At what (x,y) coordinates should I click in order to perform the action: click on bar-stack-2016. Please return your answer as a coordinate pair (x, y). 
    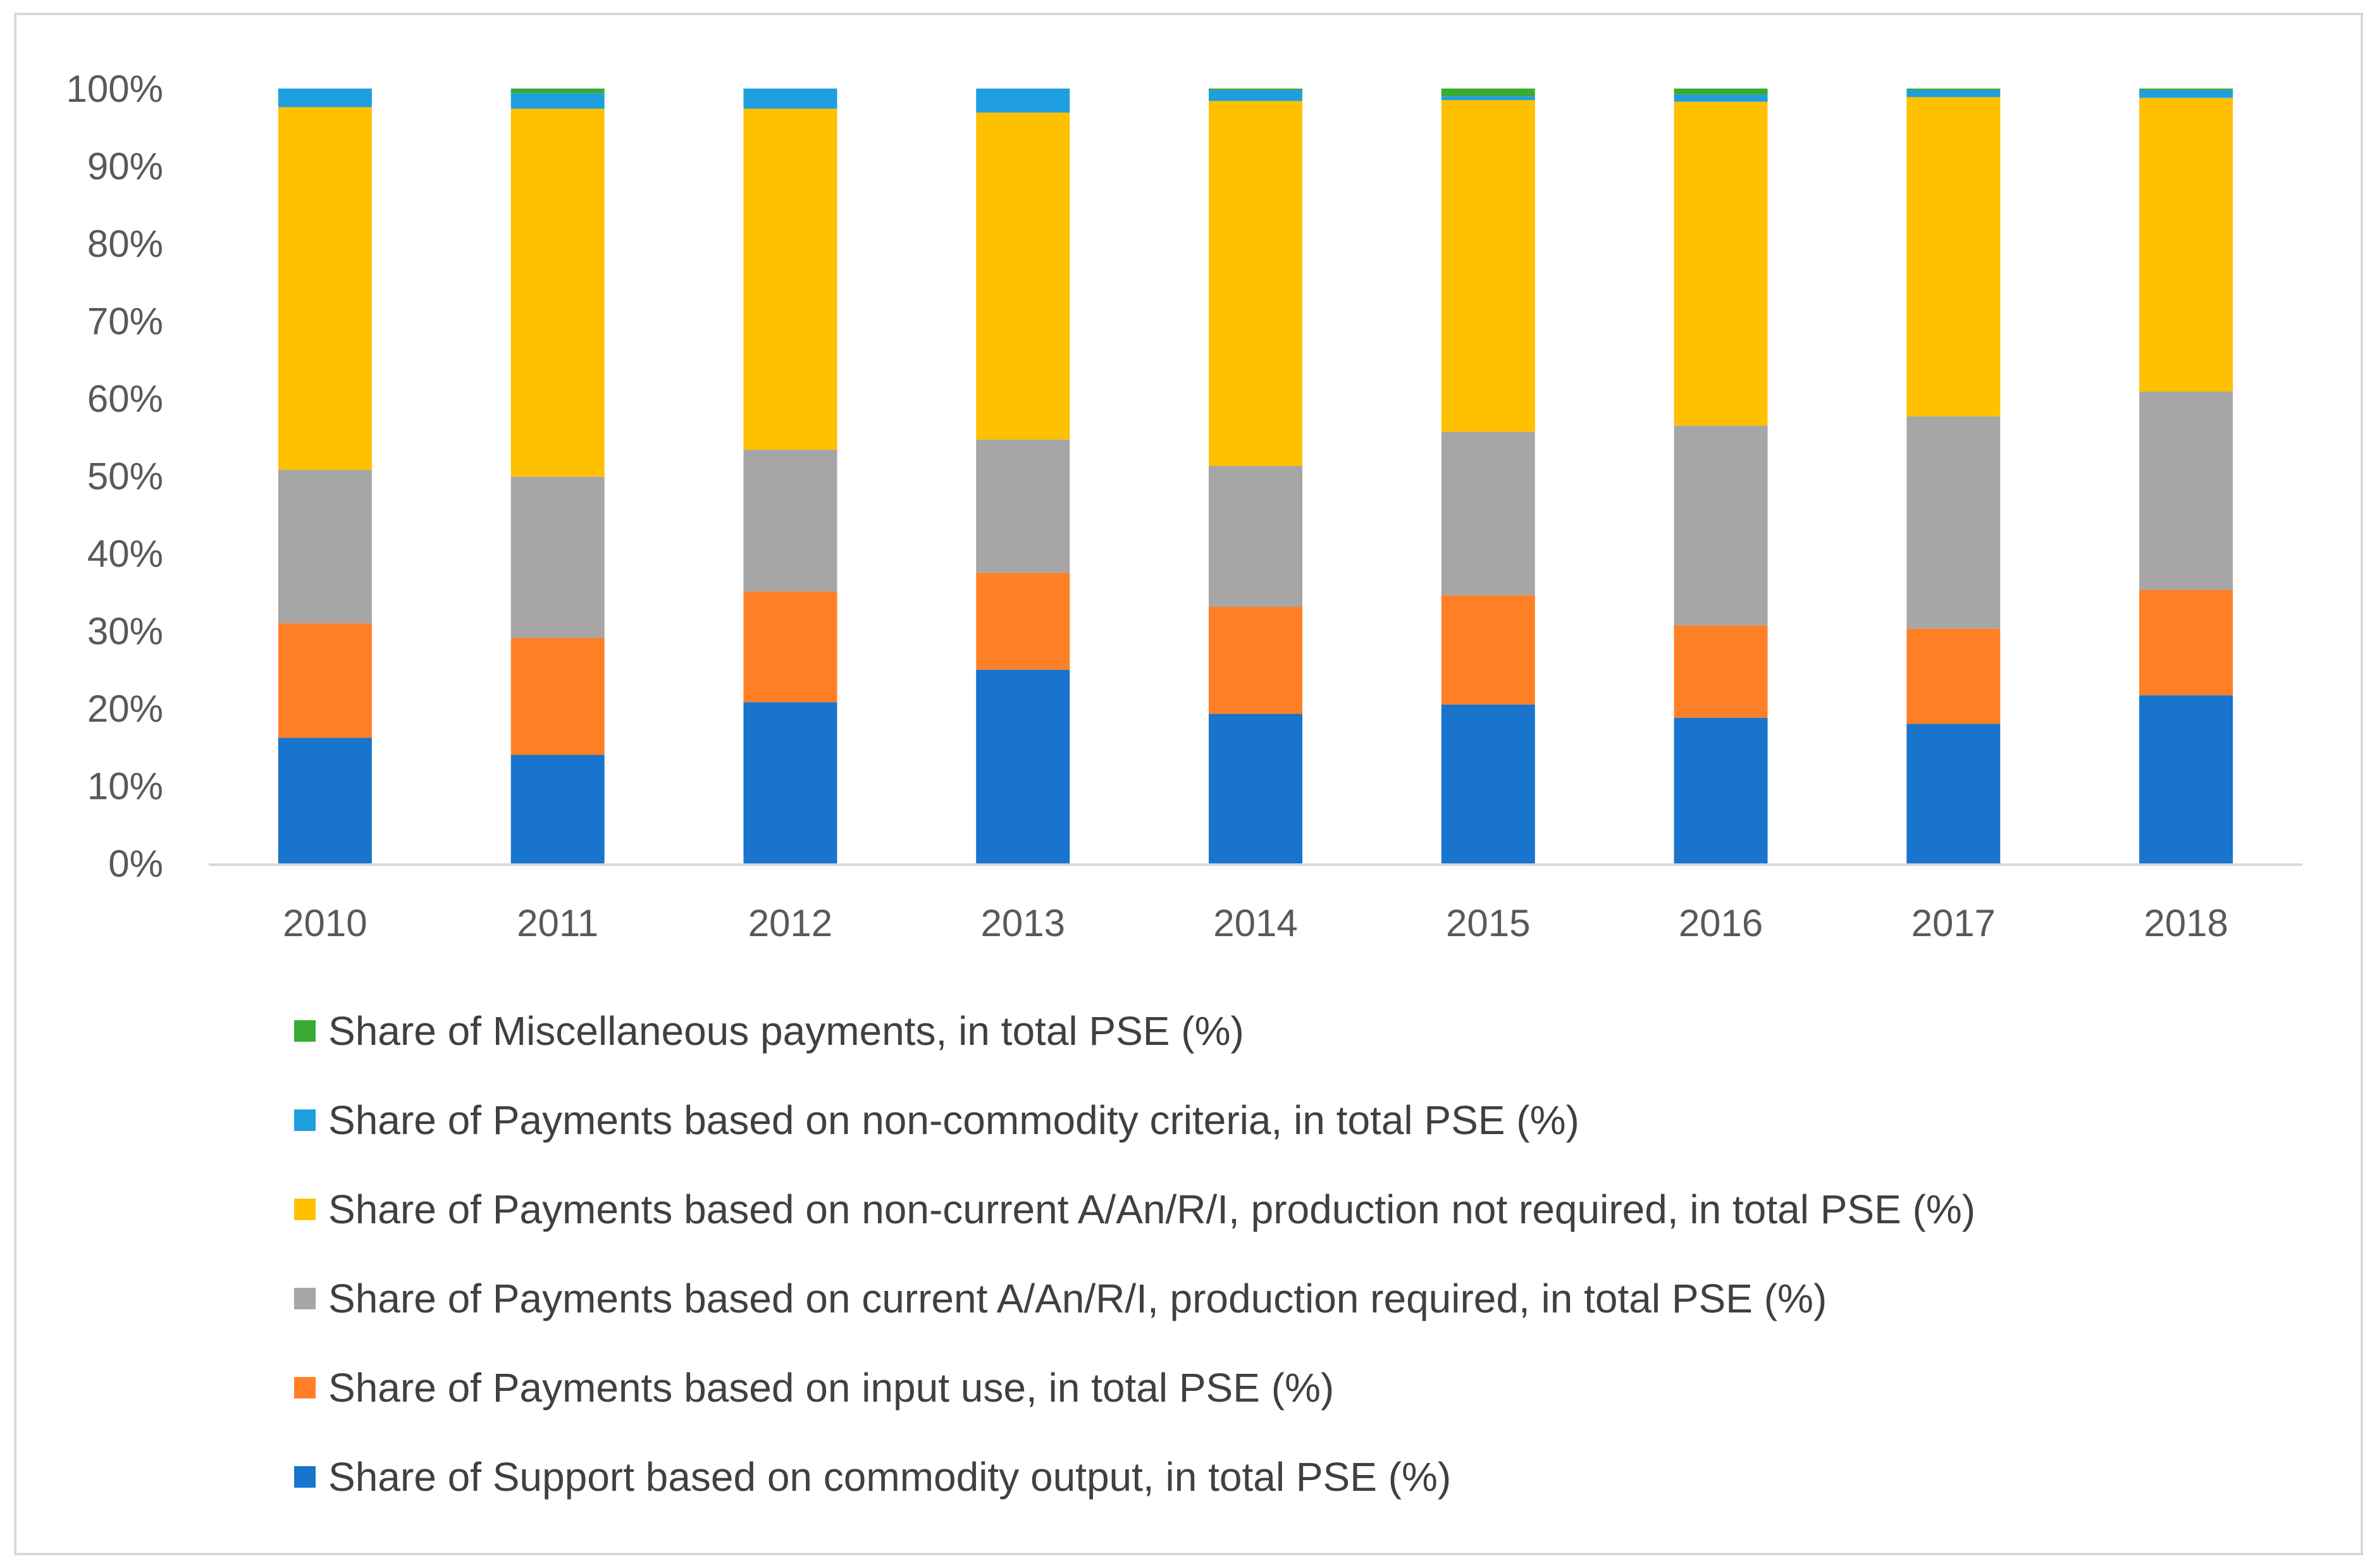
    Looking at the image, I should click on (1721, 476).